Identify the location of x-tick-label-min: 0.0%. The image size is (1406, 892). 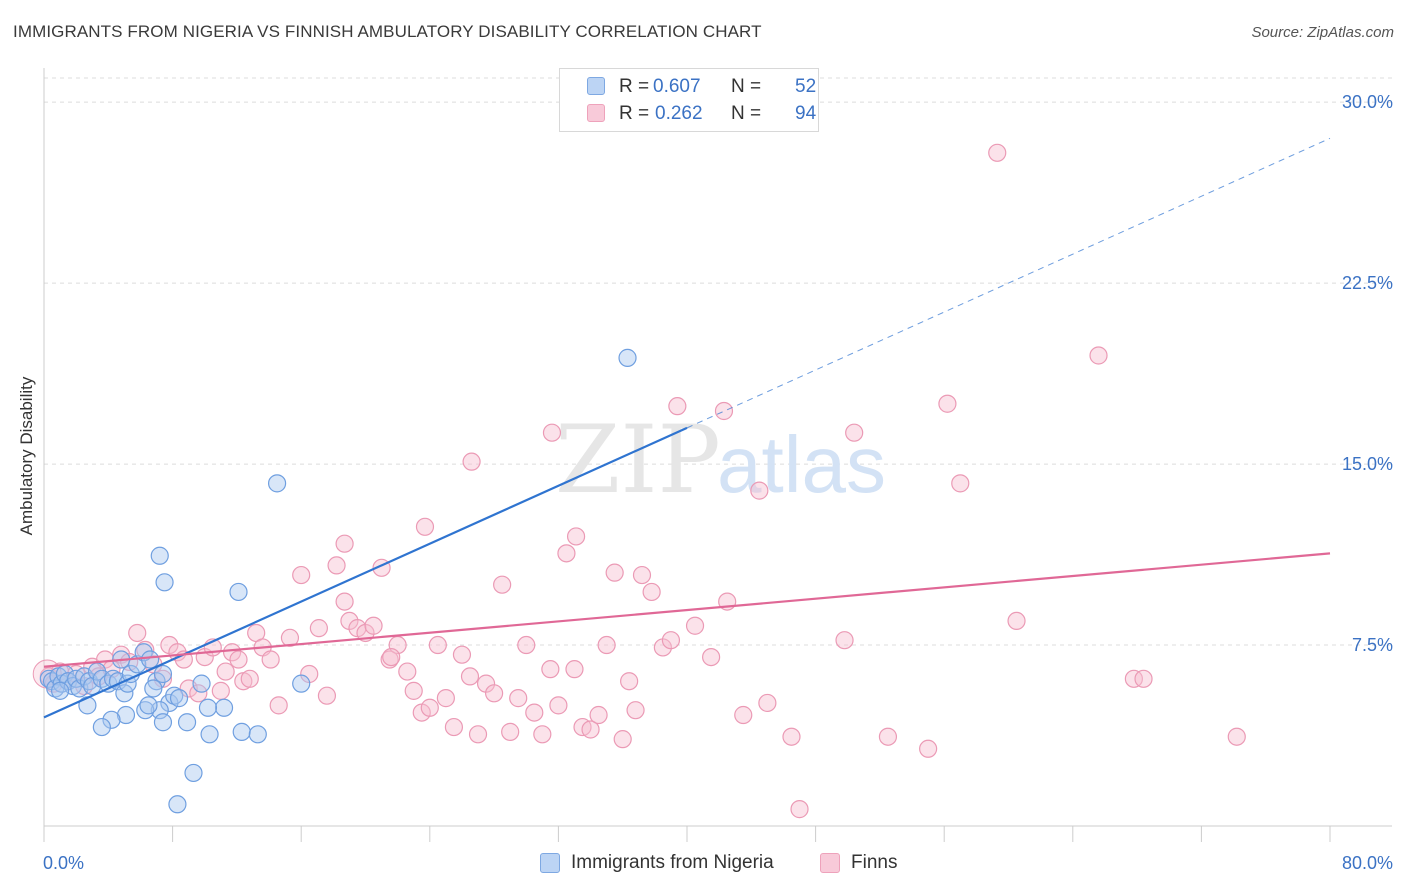
(63, 863).